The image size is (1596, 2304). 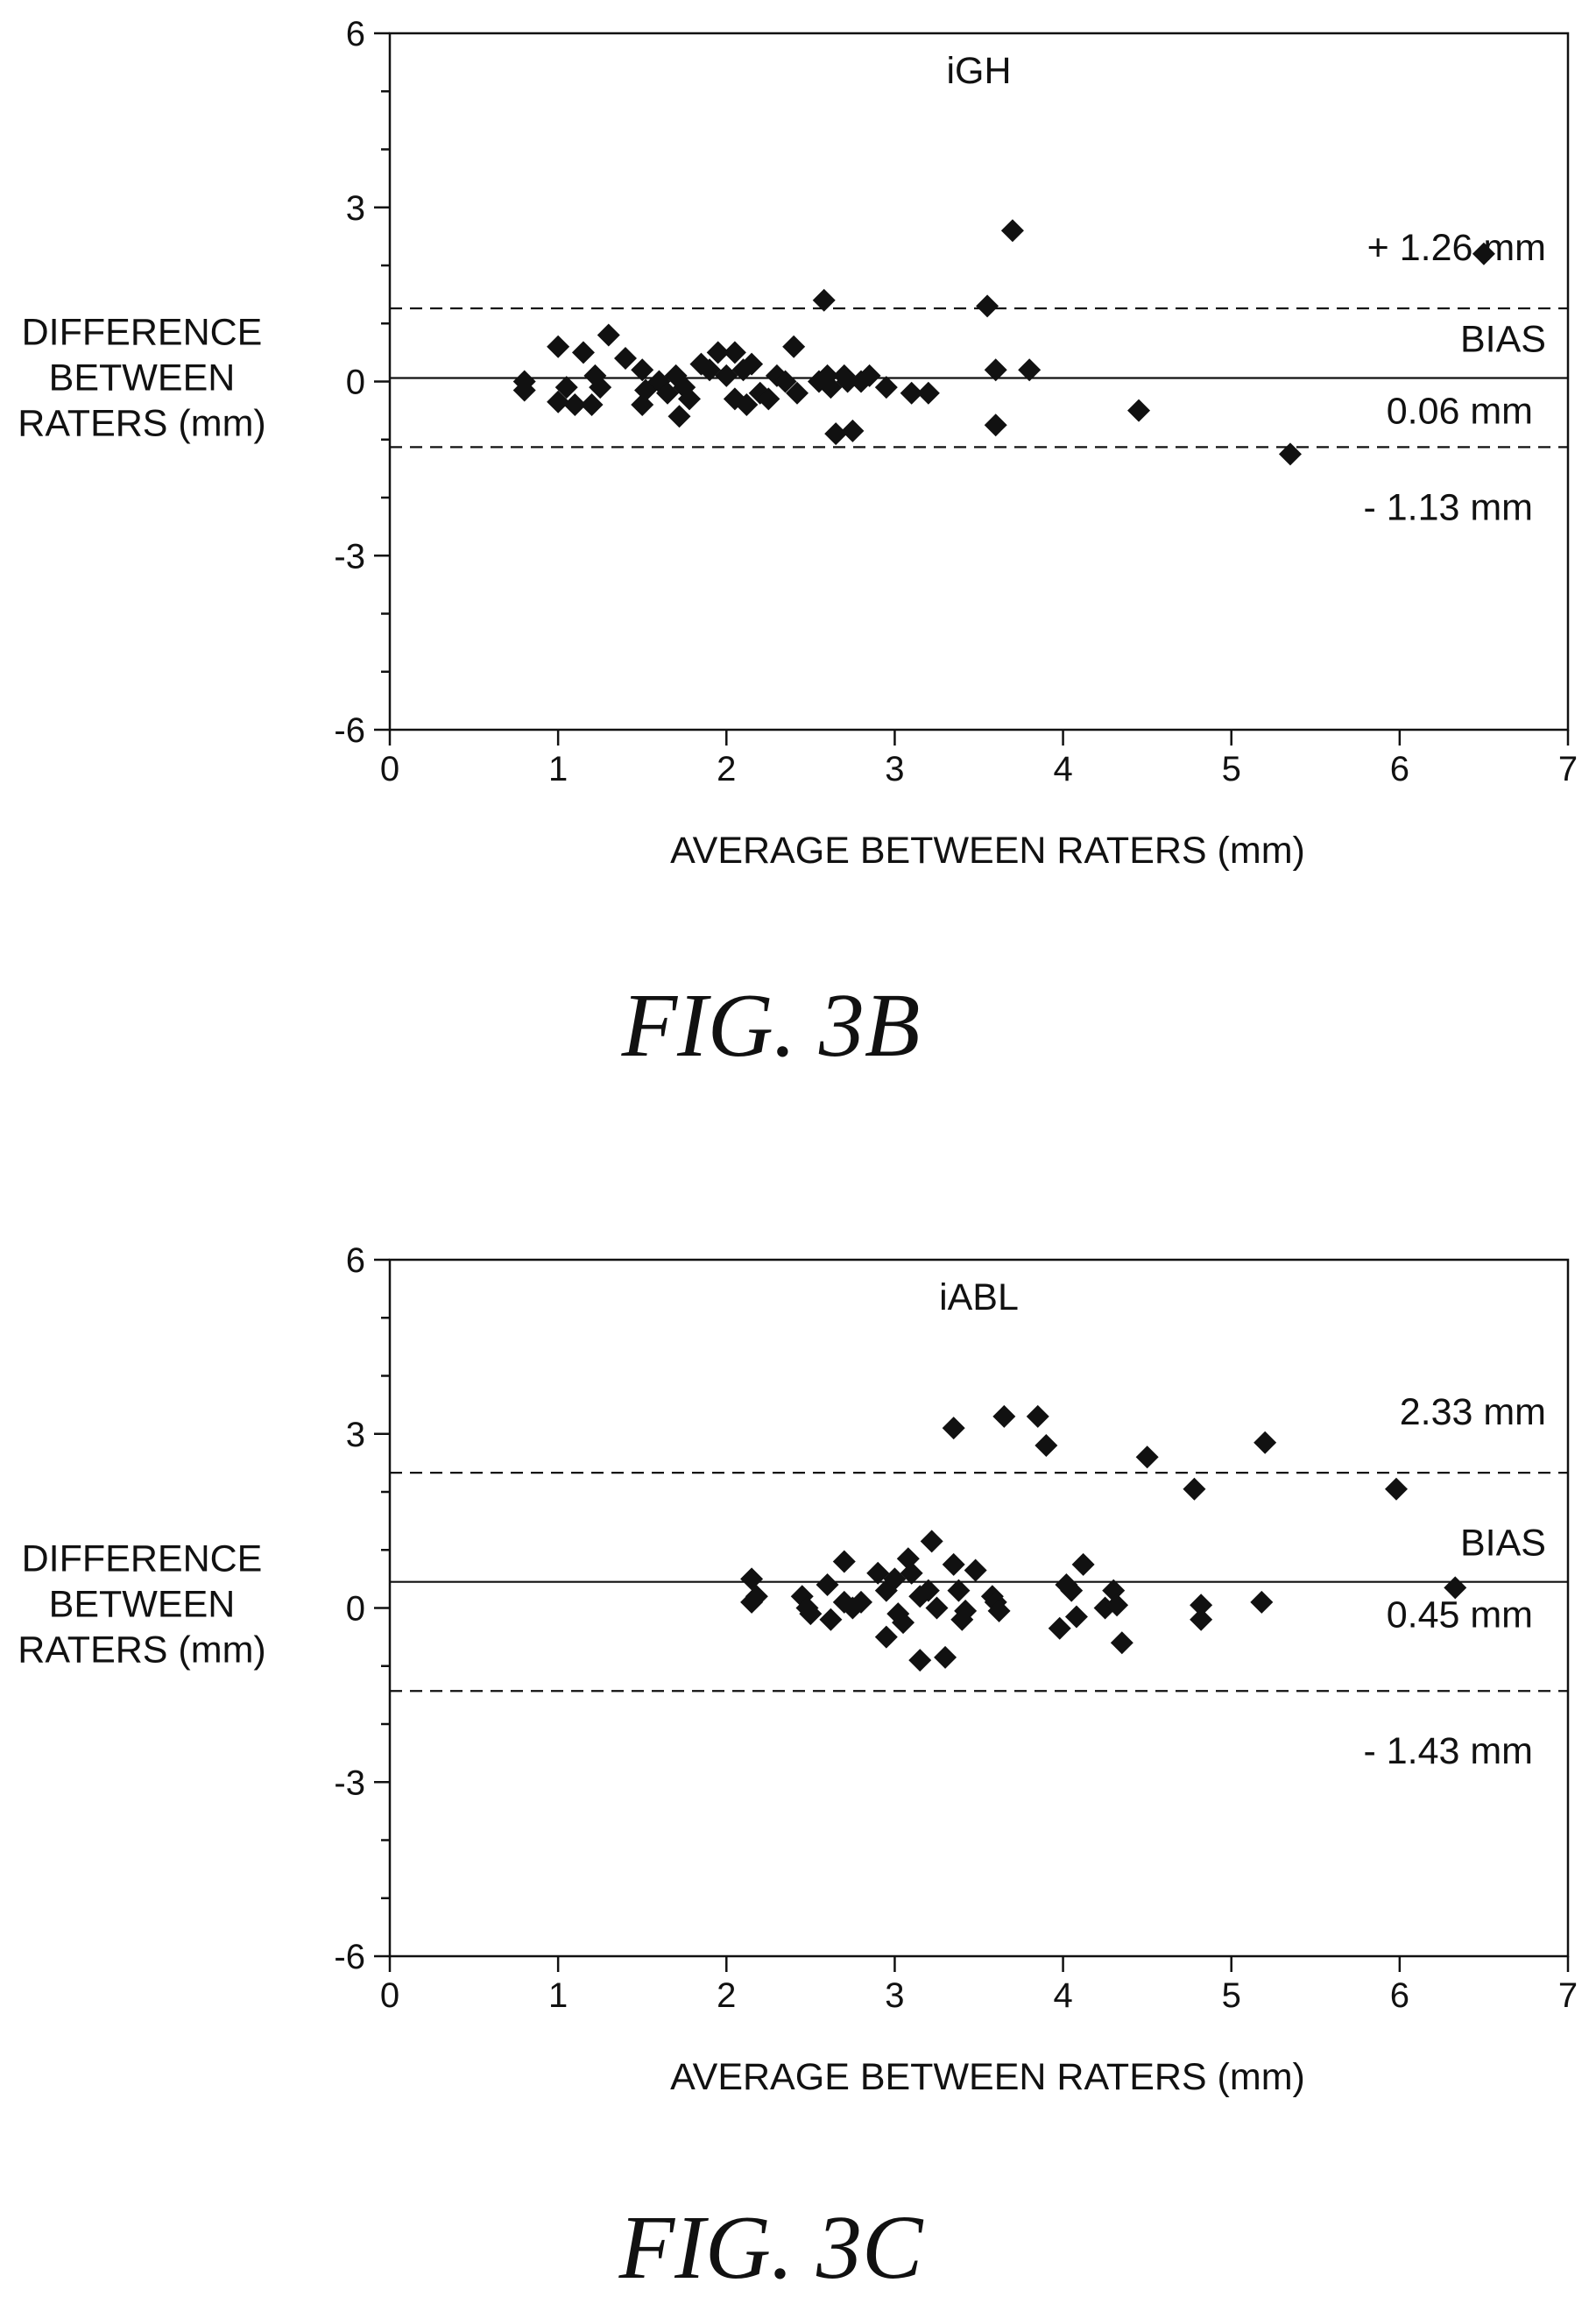 I want to click on bias-annotation-value: 0.06 mm, so click(x=1460, y=412).